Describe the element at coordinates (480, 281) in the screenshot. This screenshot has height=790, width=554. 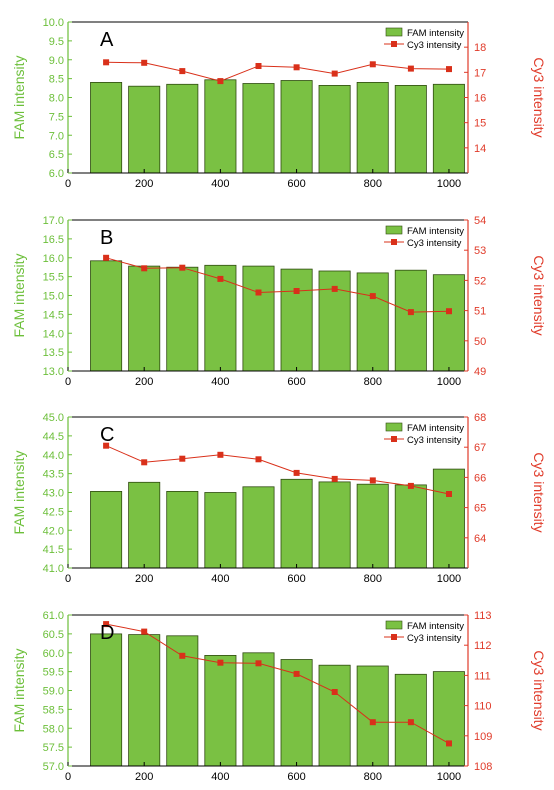
I see `right-y-tick-label: 52` at that location.